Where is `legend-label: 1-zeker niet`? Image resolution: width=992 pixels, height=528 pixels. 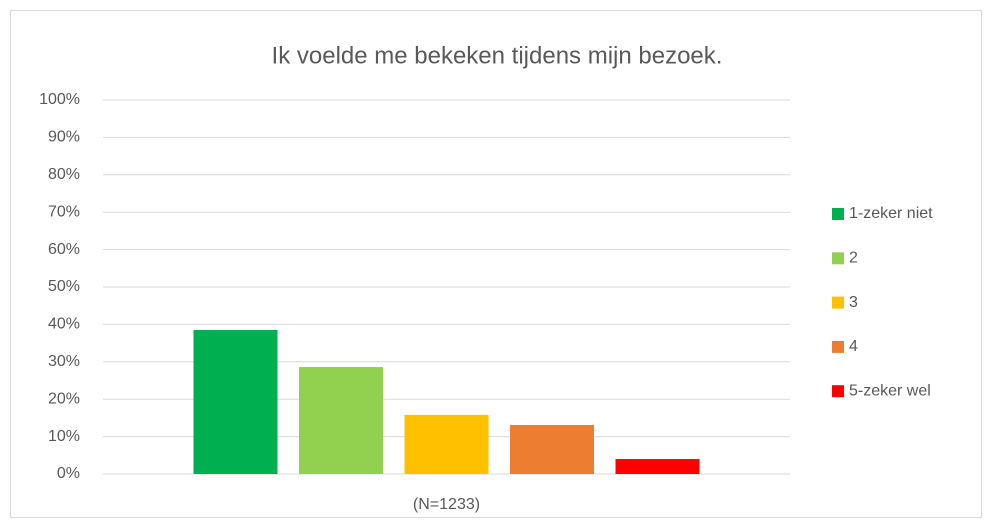
legend-label: 1-zeker niet is located at coordinates (891, 213).